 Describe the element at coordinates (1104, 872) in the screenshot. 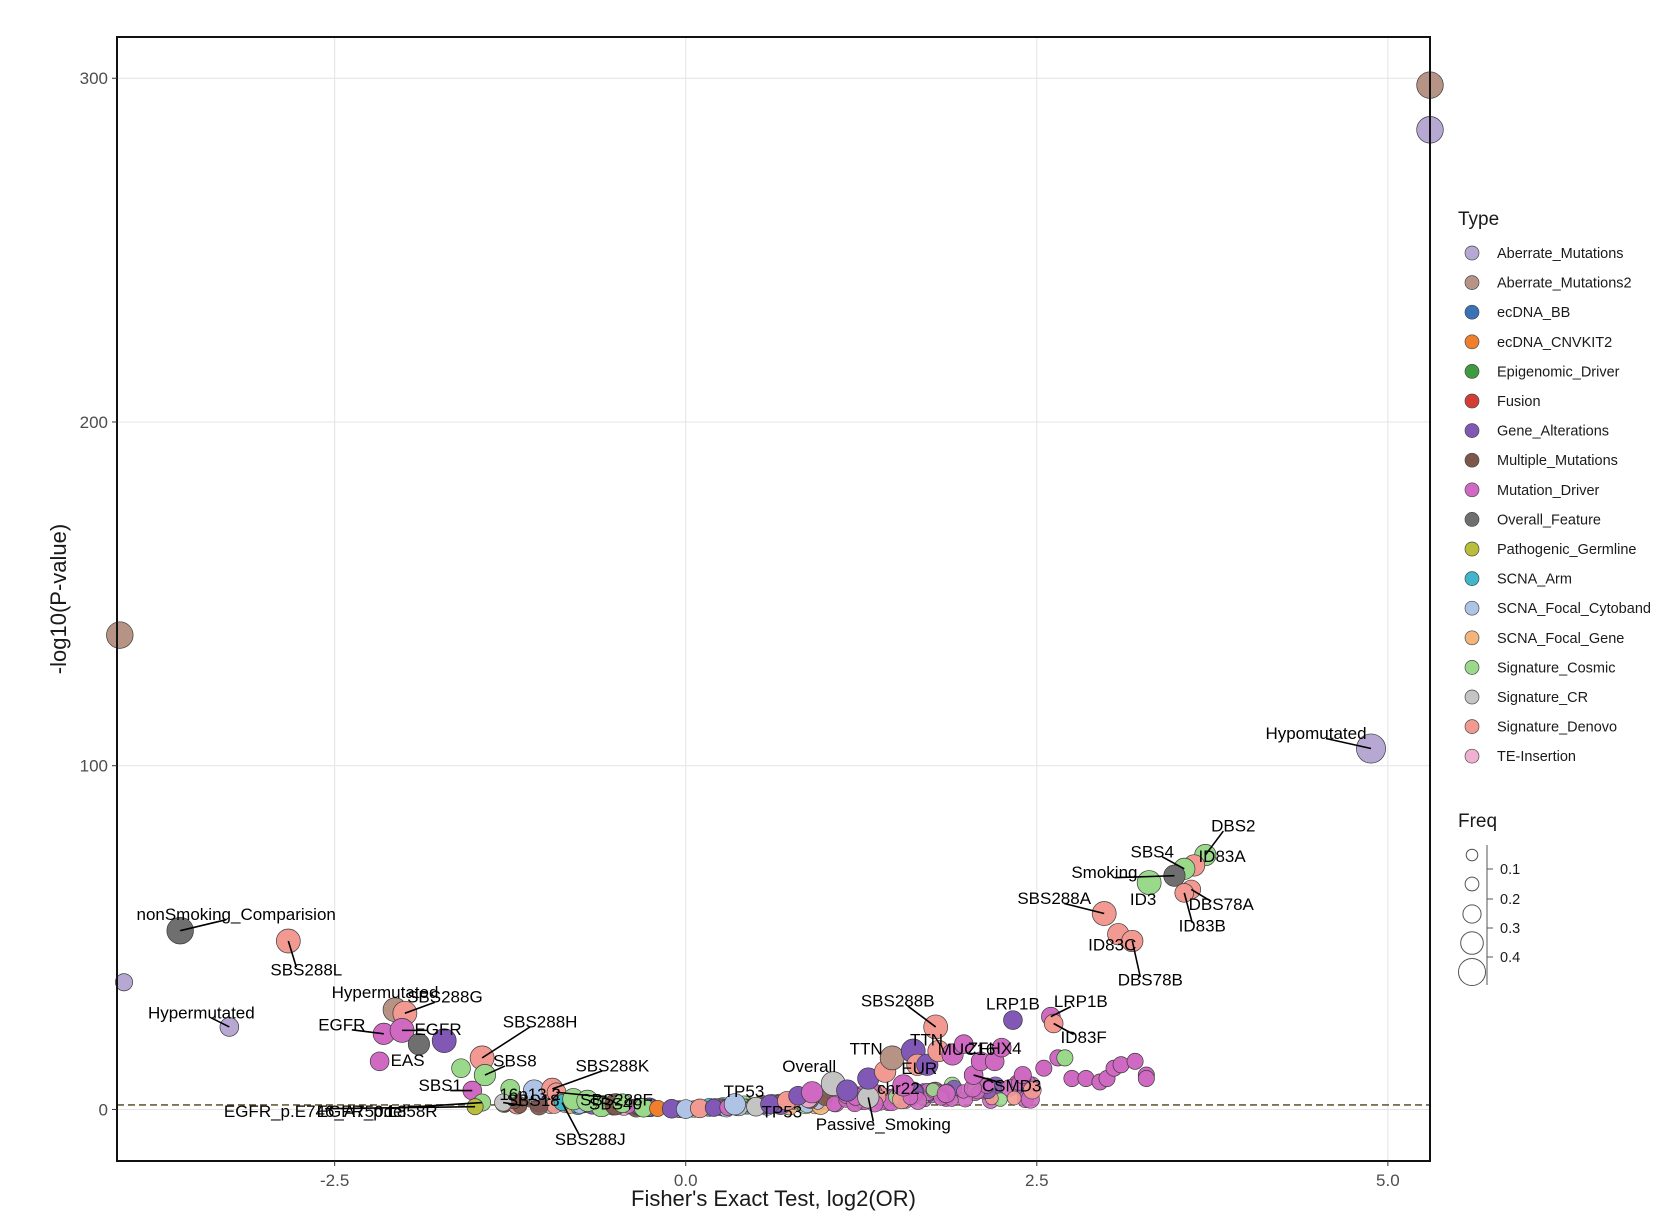

I see `point-label: Smoking` at that location.